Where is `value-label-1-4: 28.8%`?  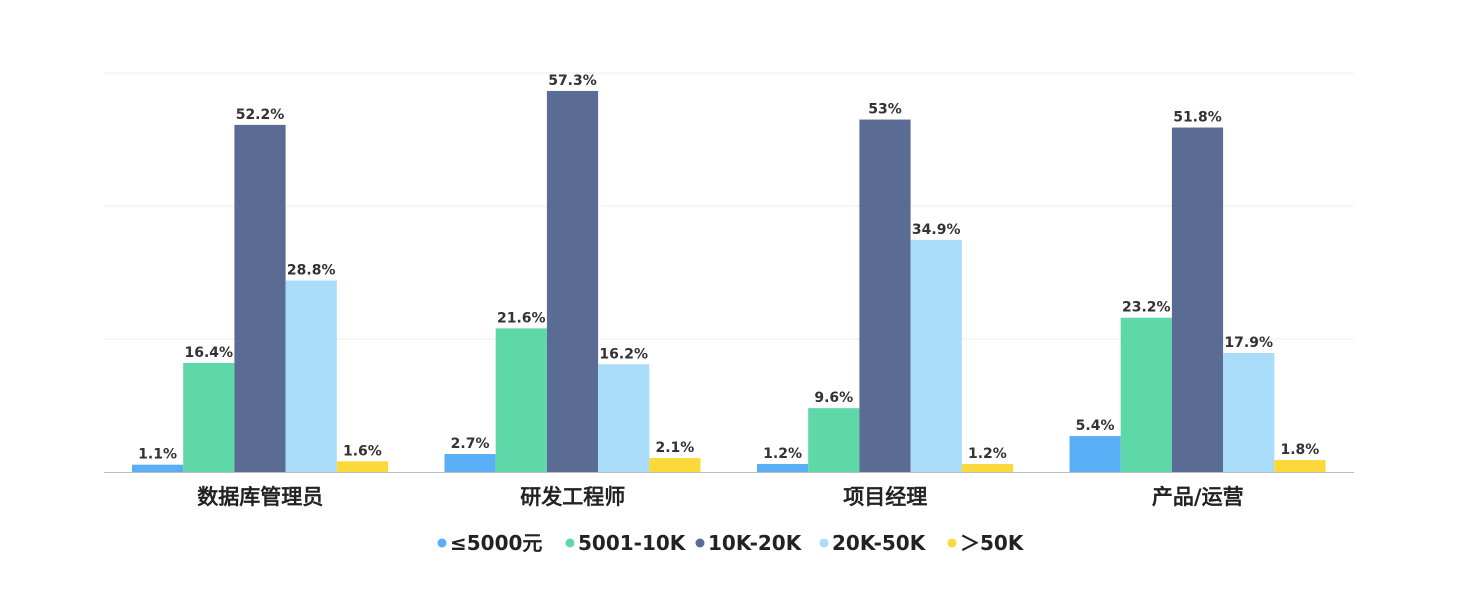
value-label-1-4: 28.8% is located at coordinates (311, 270).